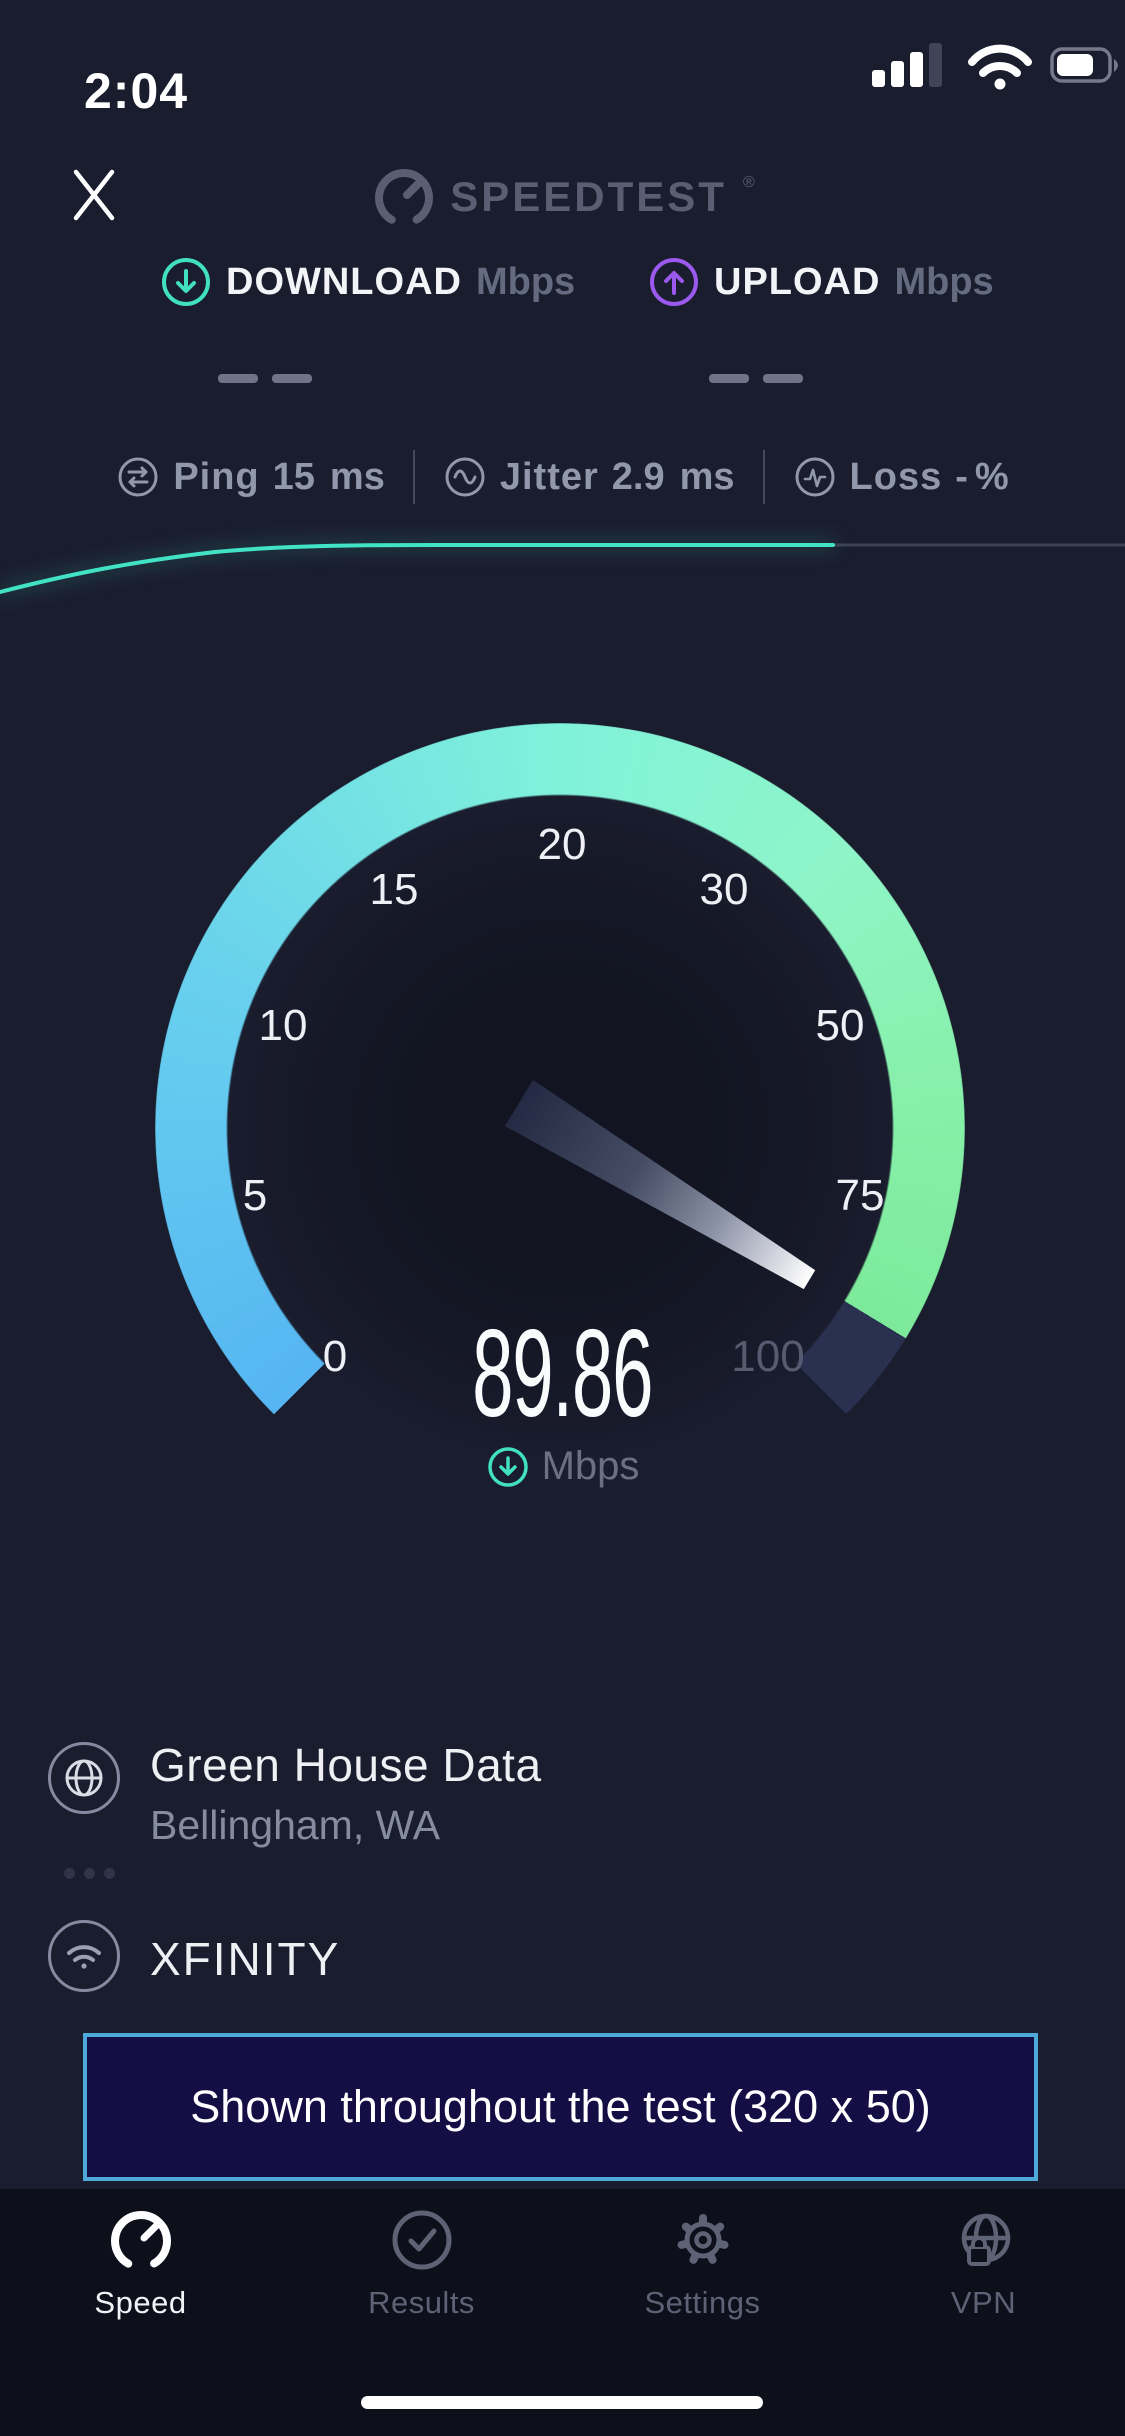 This screenshot has width=1125, height=2436. What do you see at coordinates (707, 476) in the screenshot?
I see `jitter-unit: ms` at bounding box center [707, 476].